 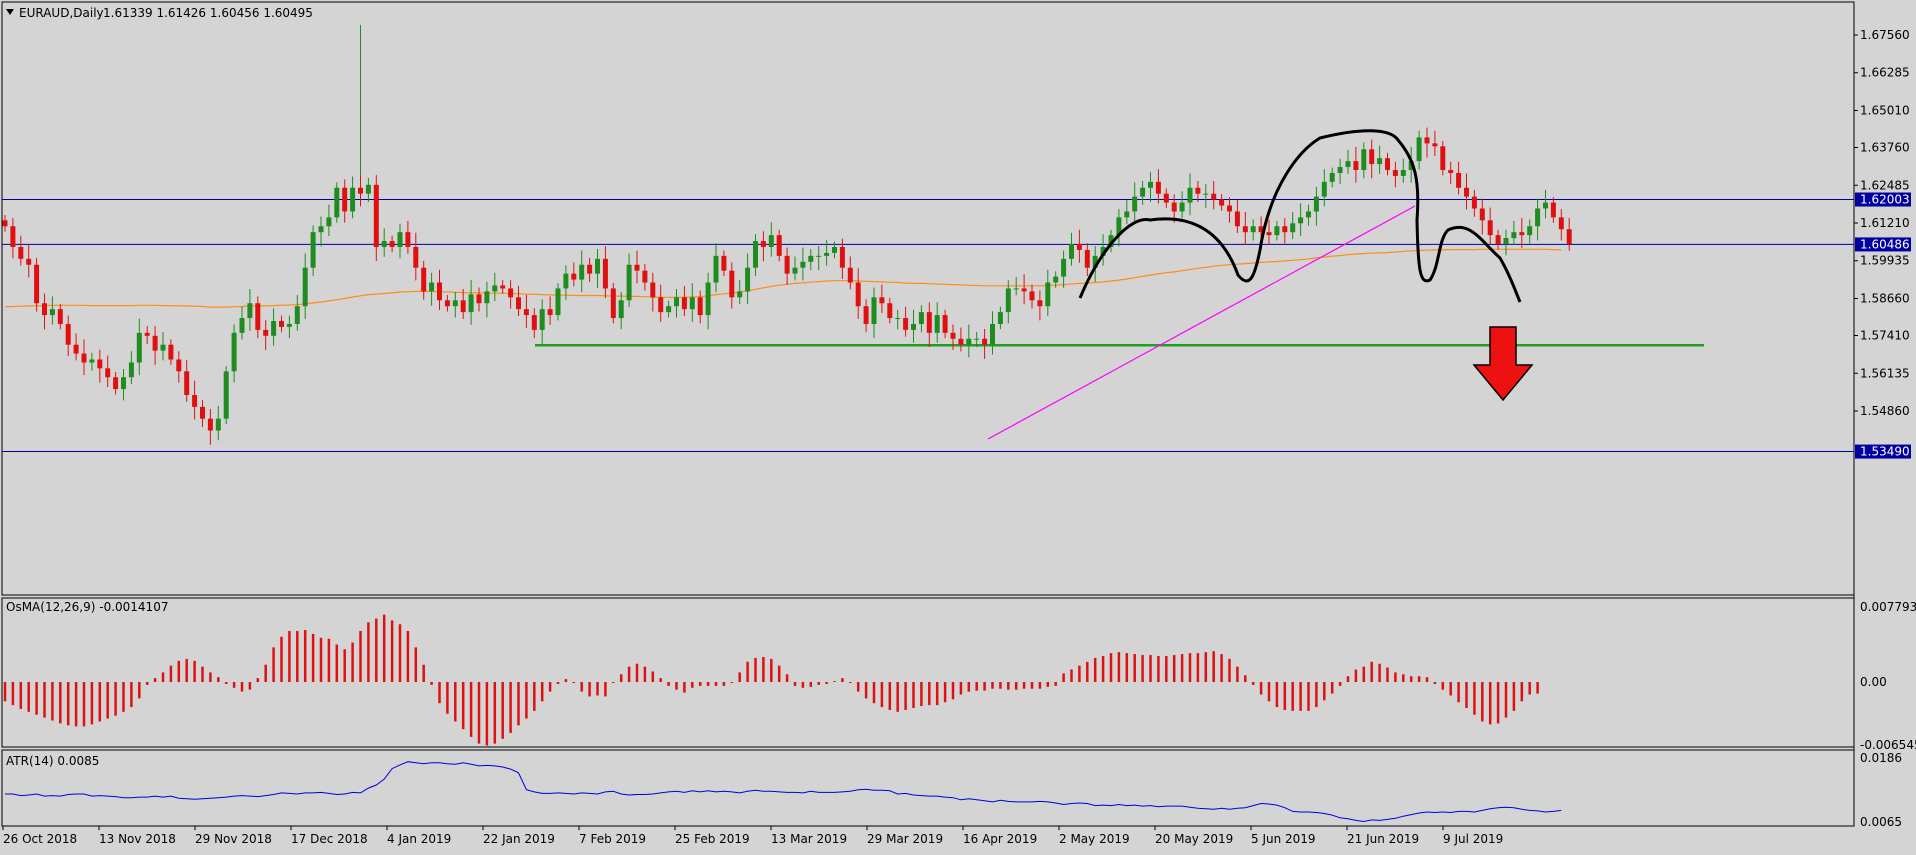 What do you see at coordinates (1300, 216) in the screenshot?
I see `head-shoulders-drawing` at bounding box center [1300, 216].